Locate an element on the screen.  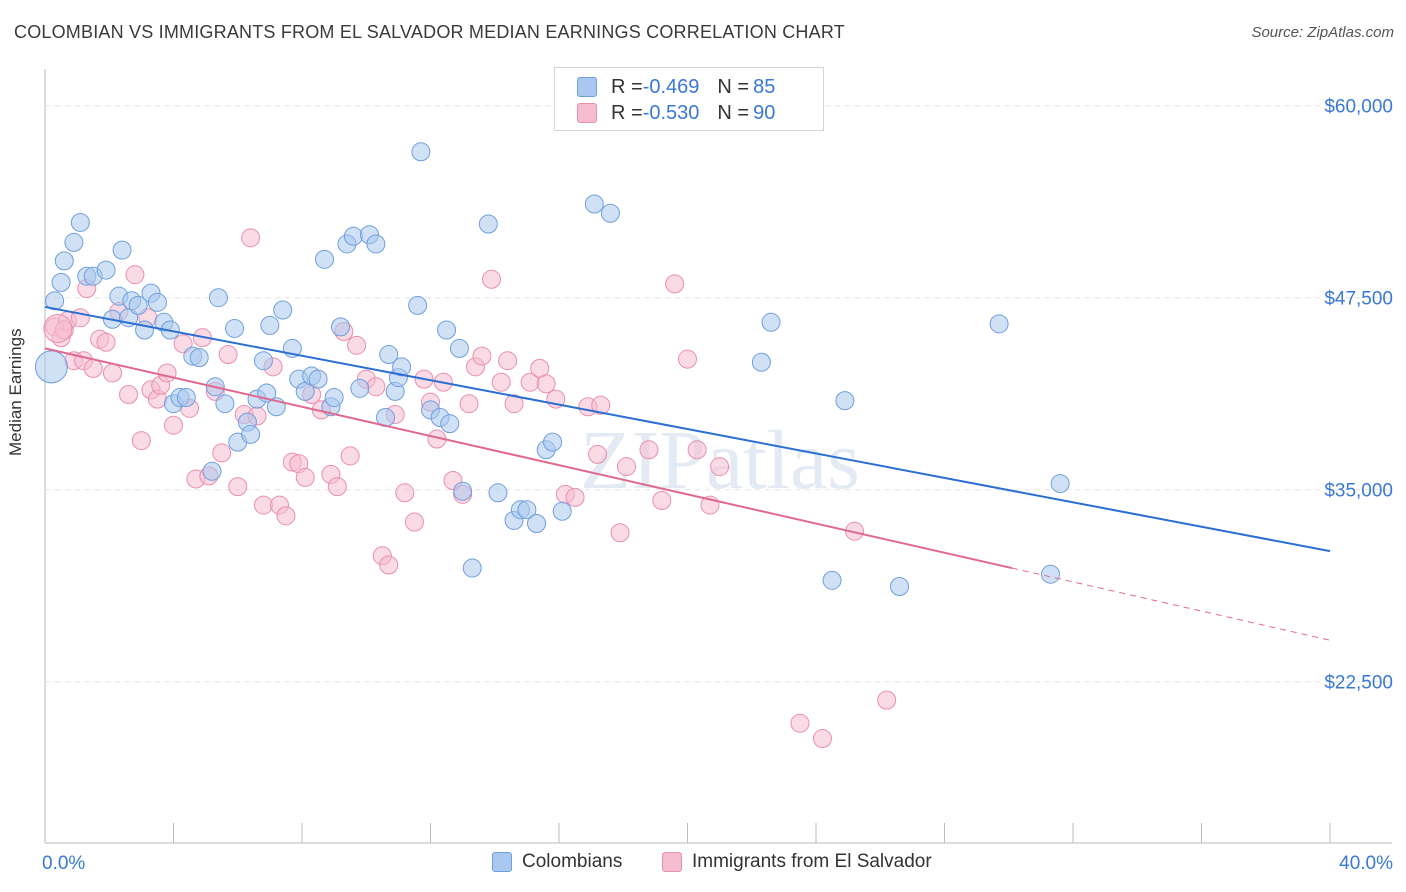
legend-swatch-pink is located at coordinates (587, 113).